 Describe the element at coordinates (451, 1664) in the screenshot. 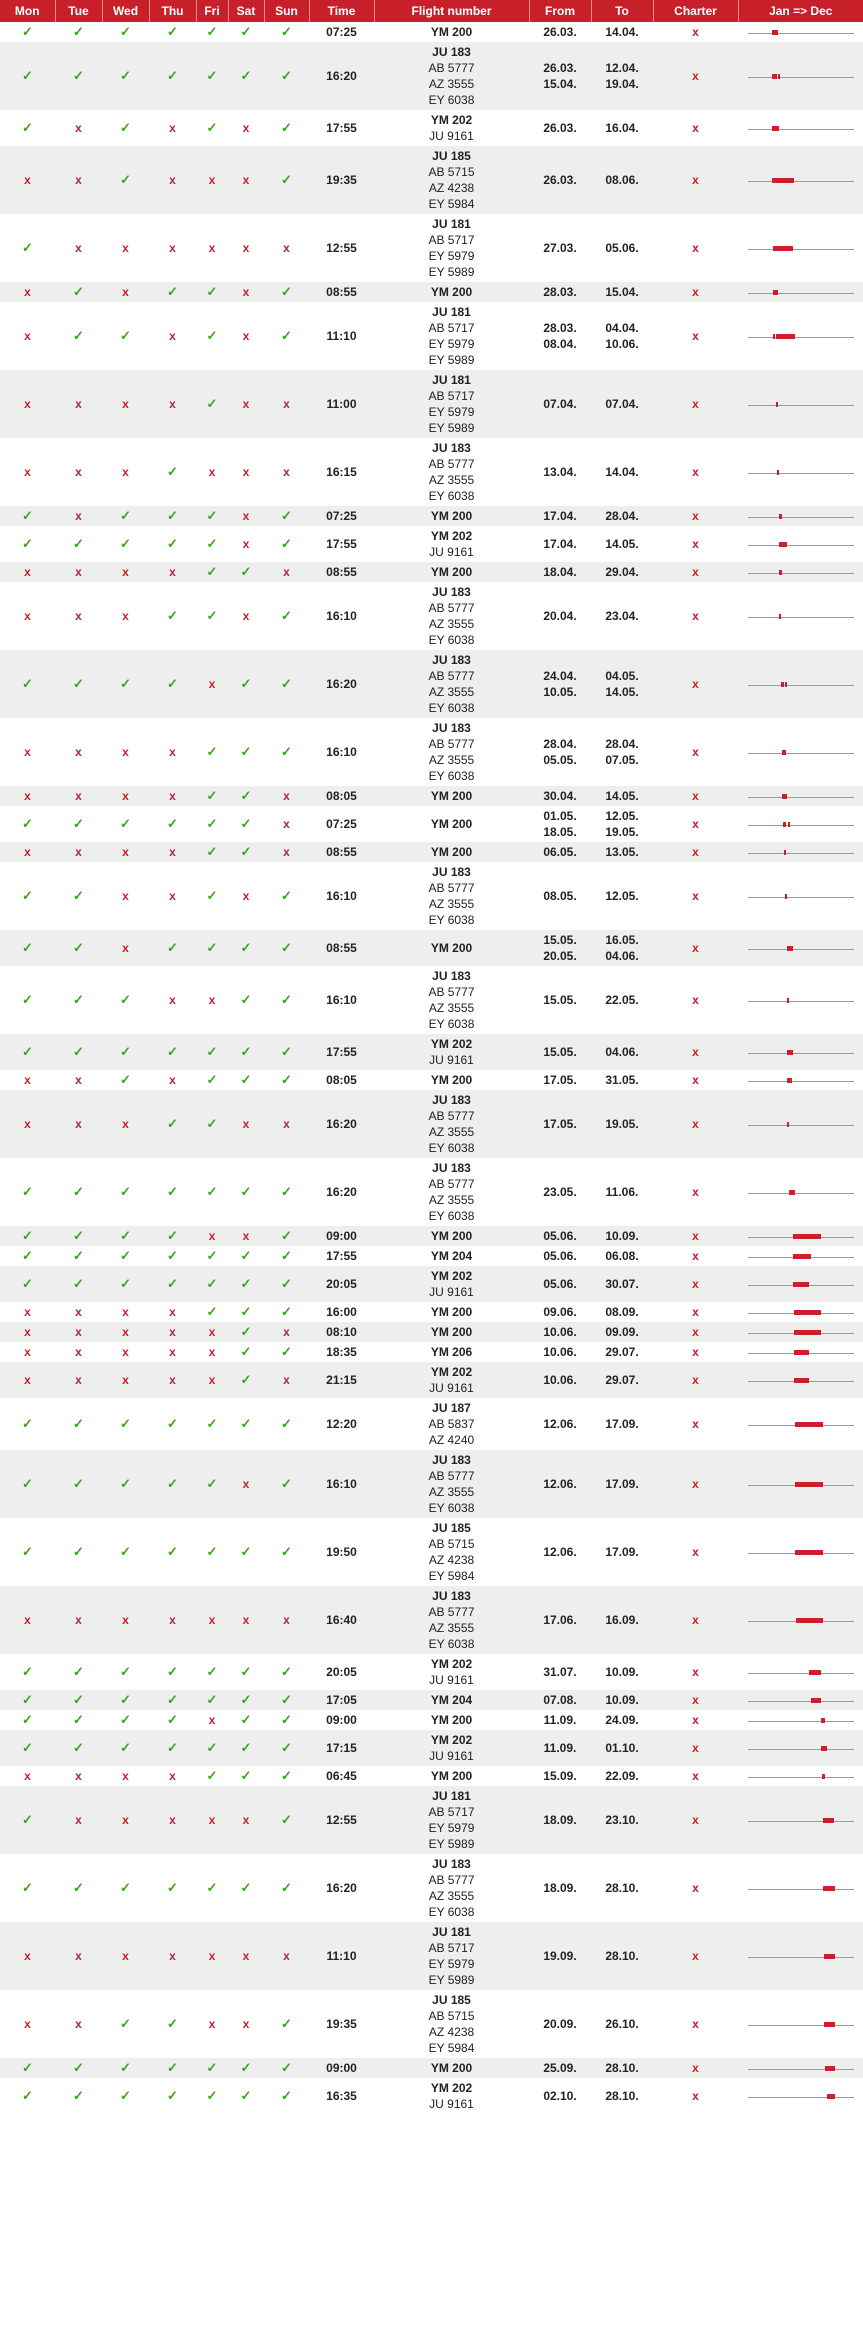

I see `flight-number: YM 202` at that location.